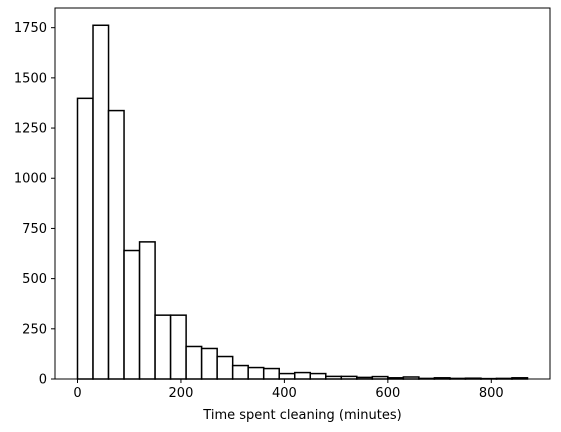 The width and height of the screenshot is (561, 432). I want to click on x-axis-label: Time spent cleaning (minutes), so click(301, 415).